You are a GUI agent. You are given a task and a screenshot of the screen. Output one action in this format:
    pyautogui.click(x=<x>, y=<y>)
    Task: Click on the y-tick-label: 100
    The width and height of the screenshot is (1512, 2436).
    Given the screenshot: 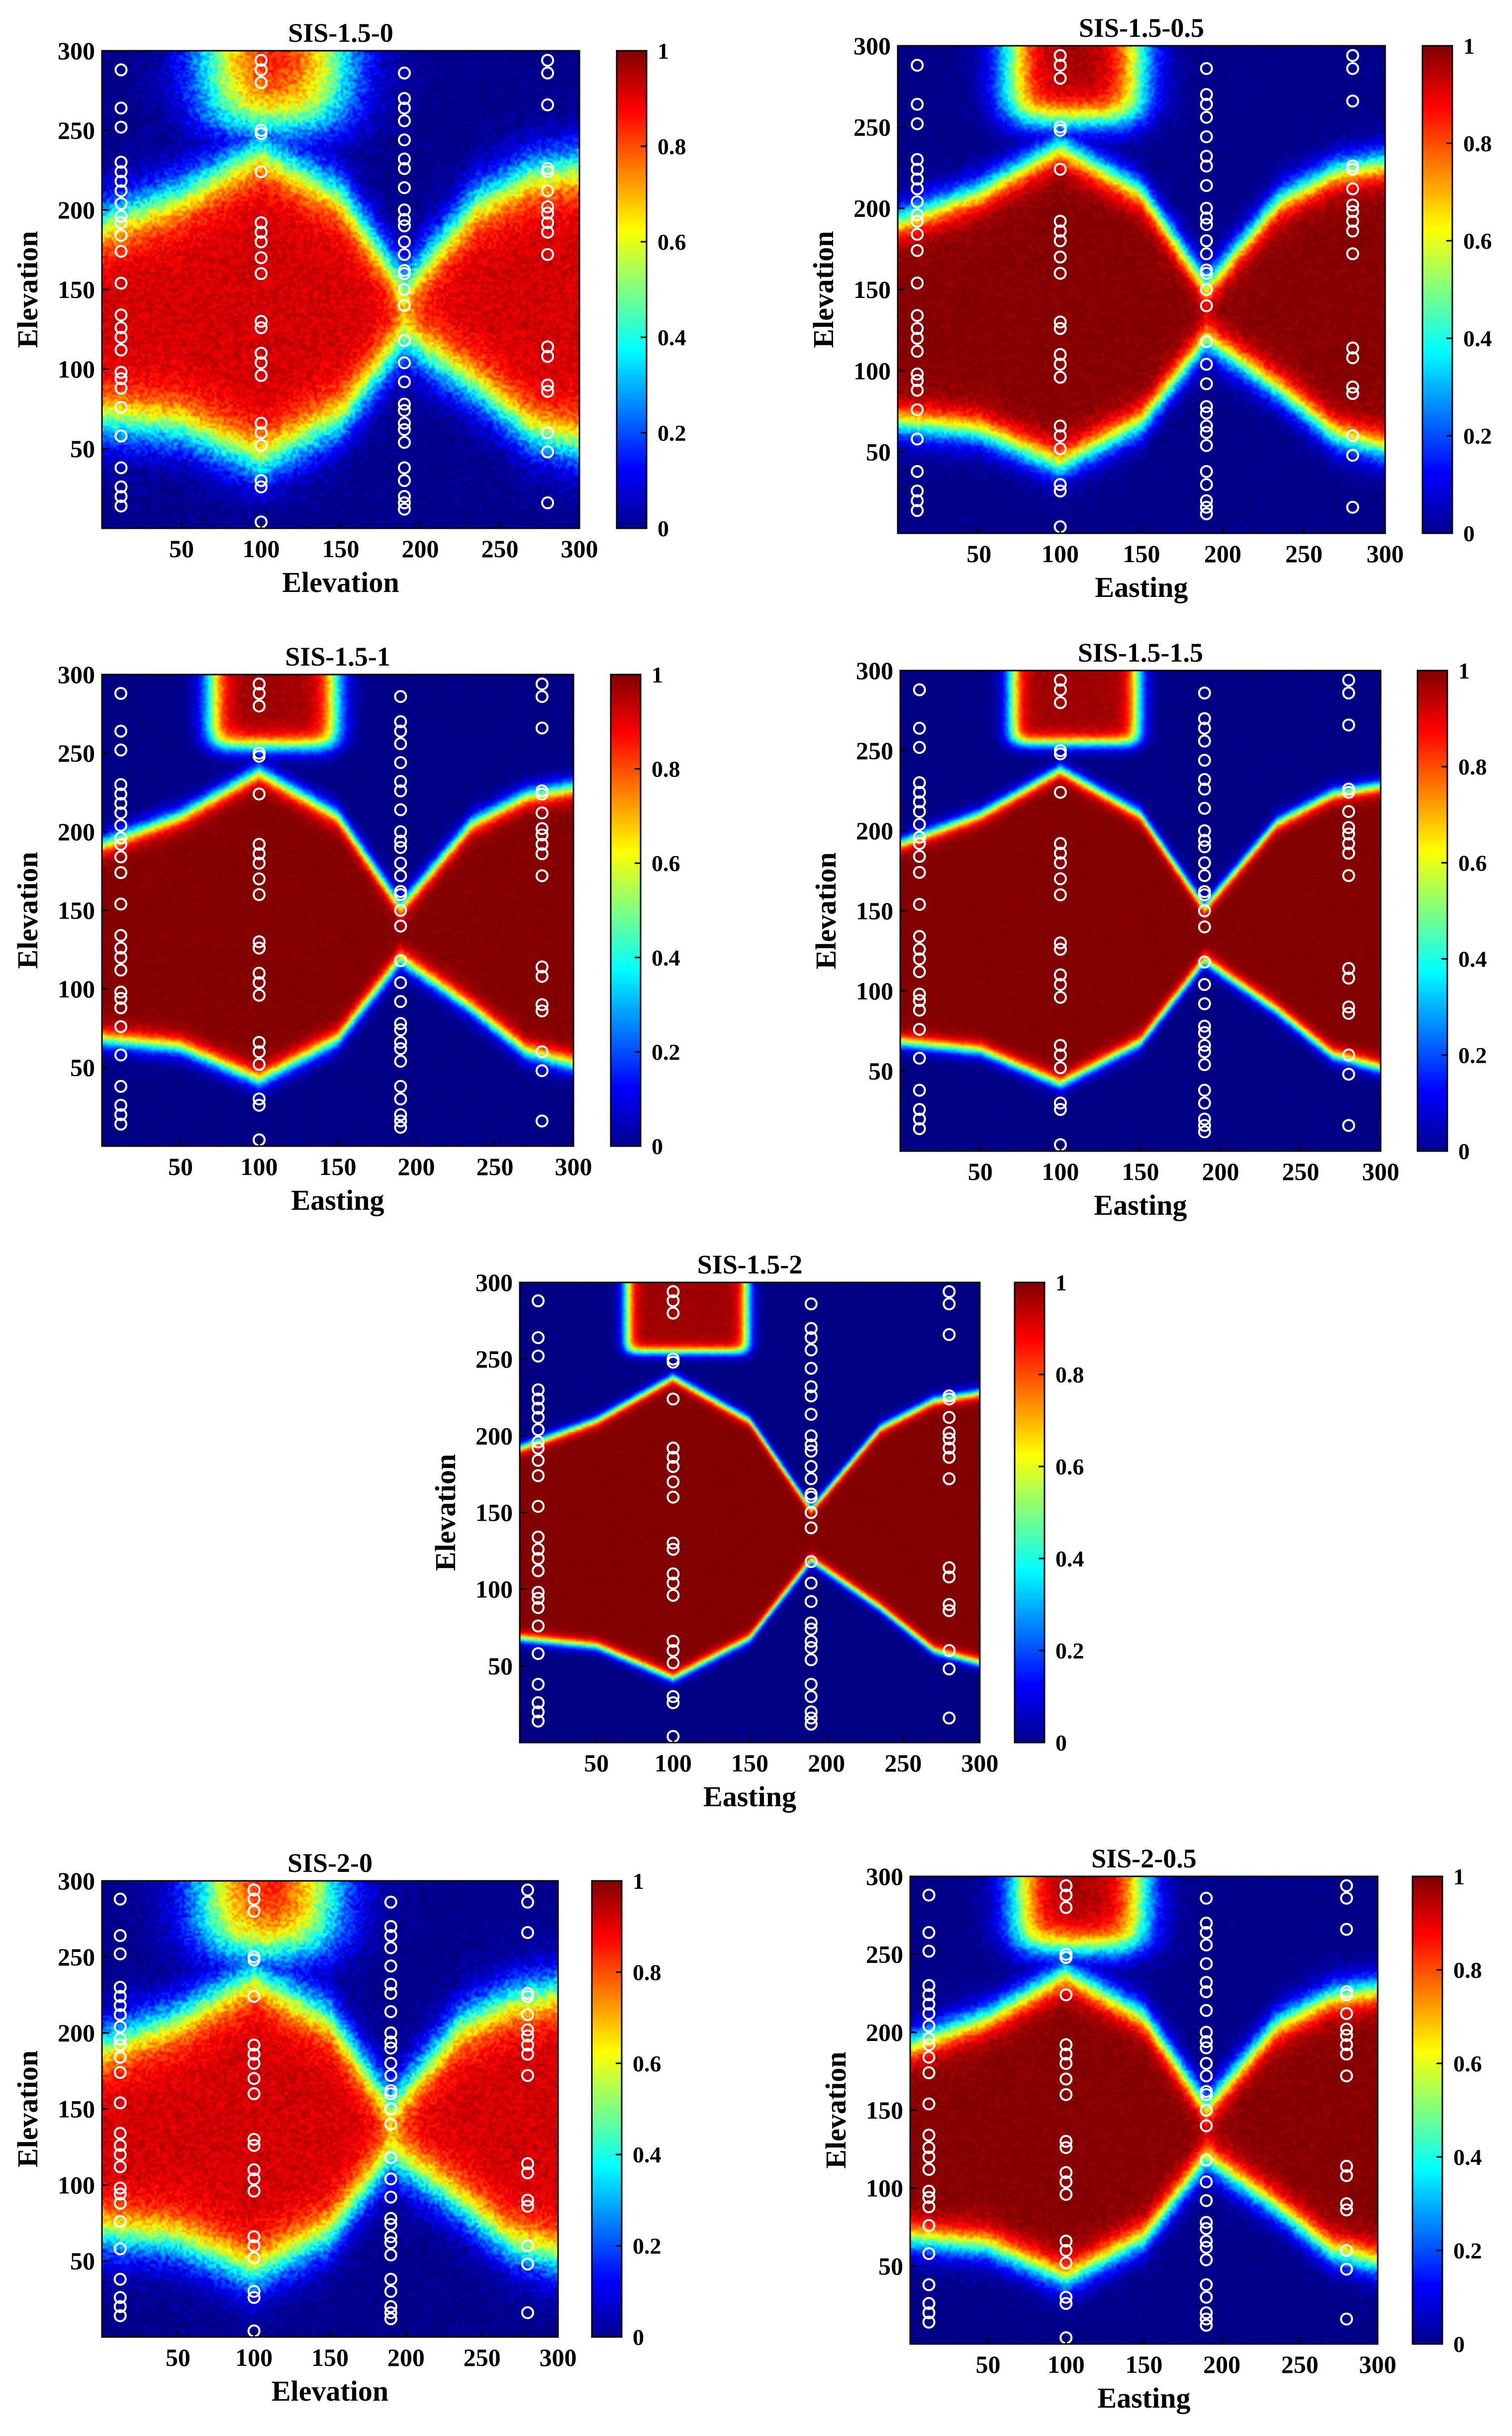 What is the action you would take?
    pyautogui.click(x=872, y=371)
    